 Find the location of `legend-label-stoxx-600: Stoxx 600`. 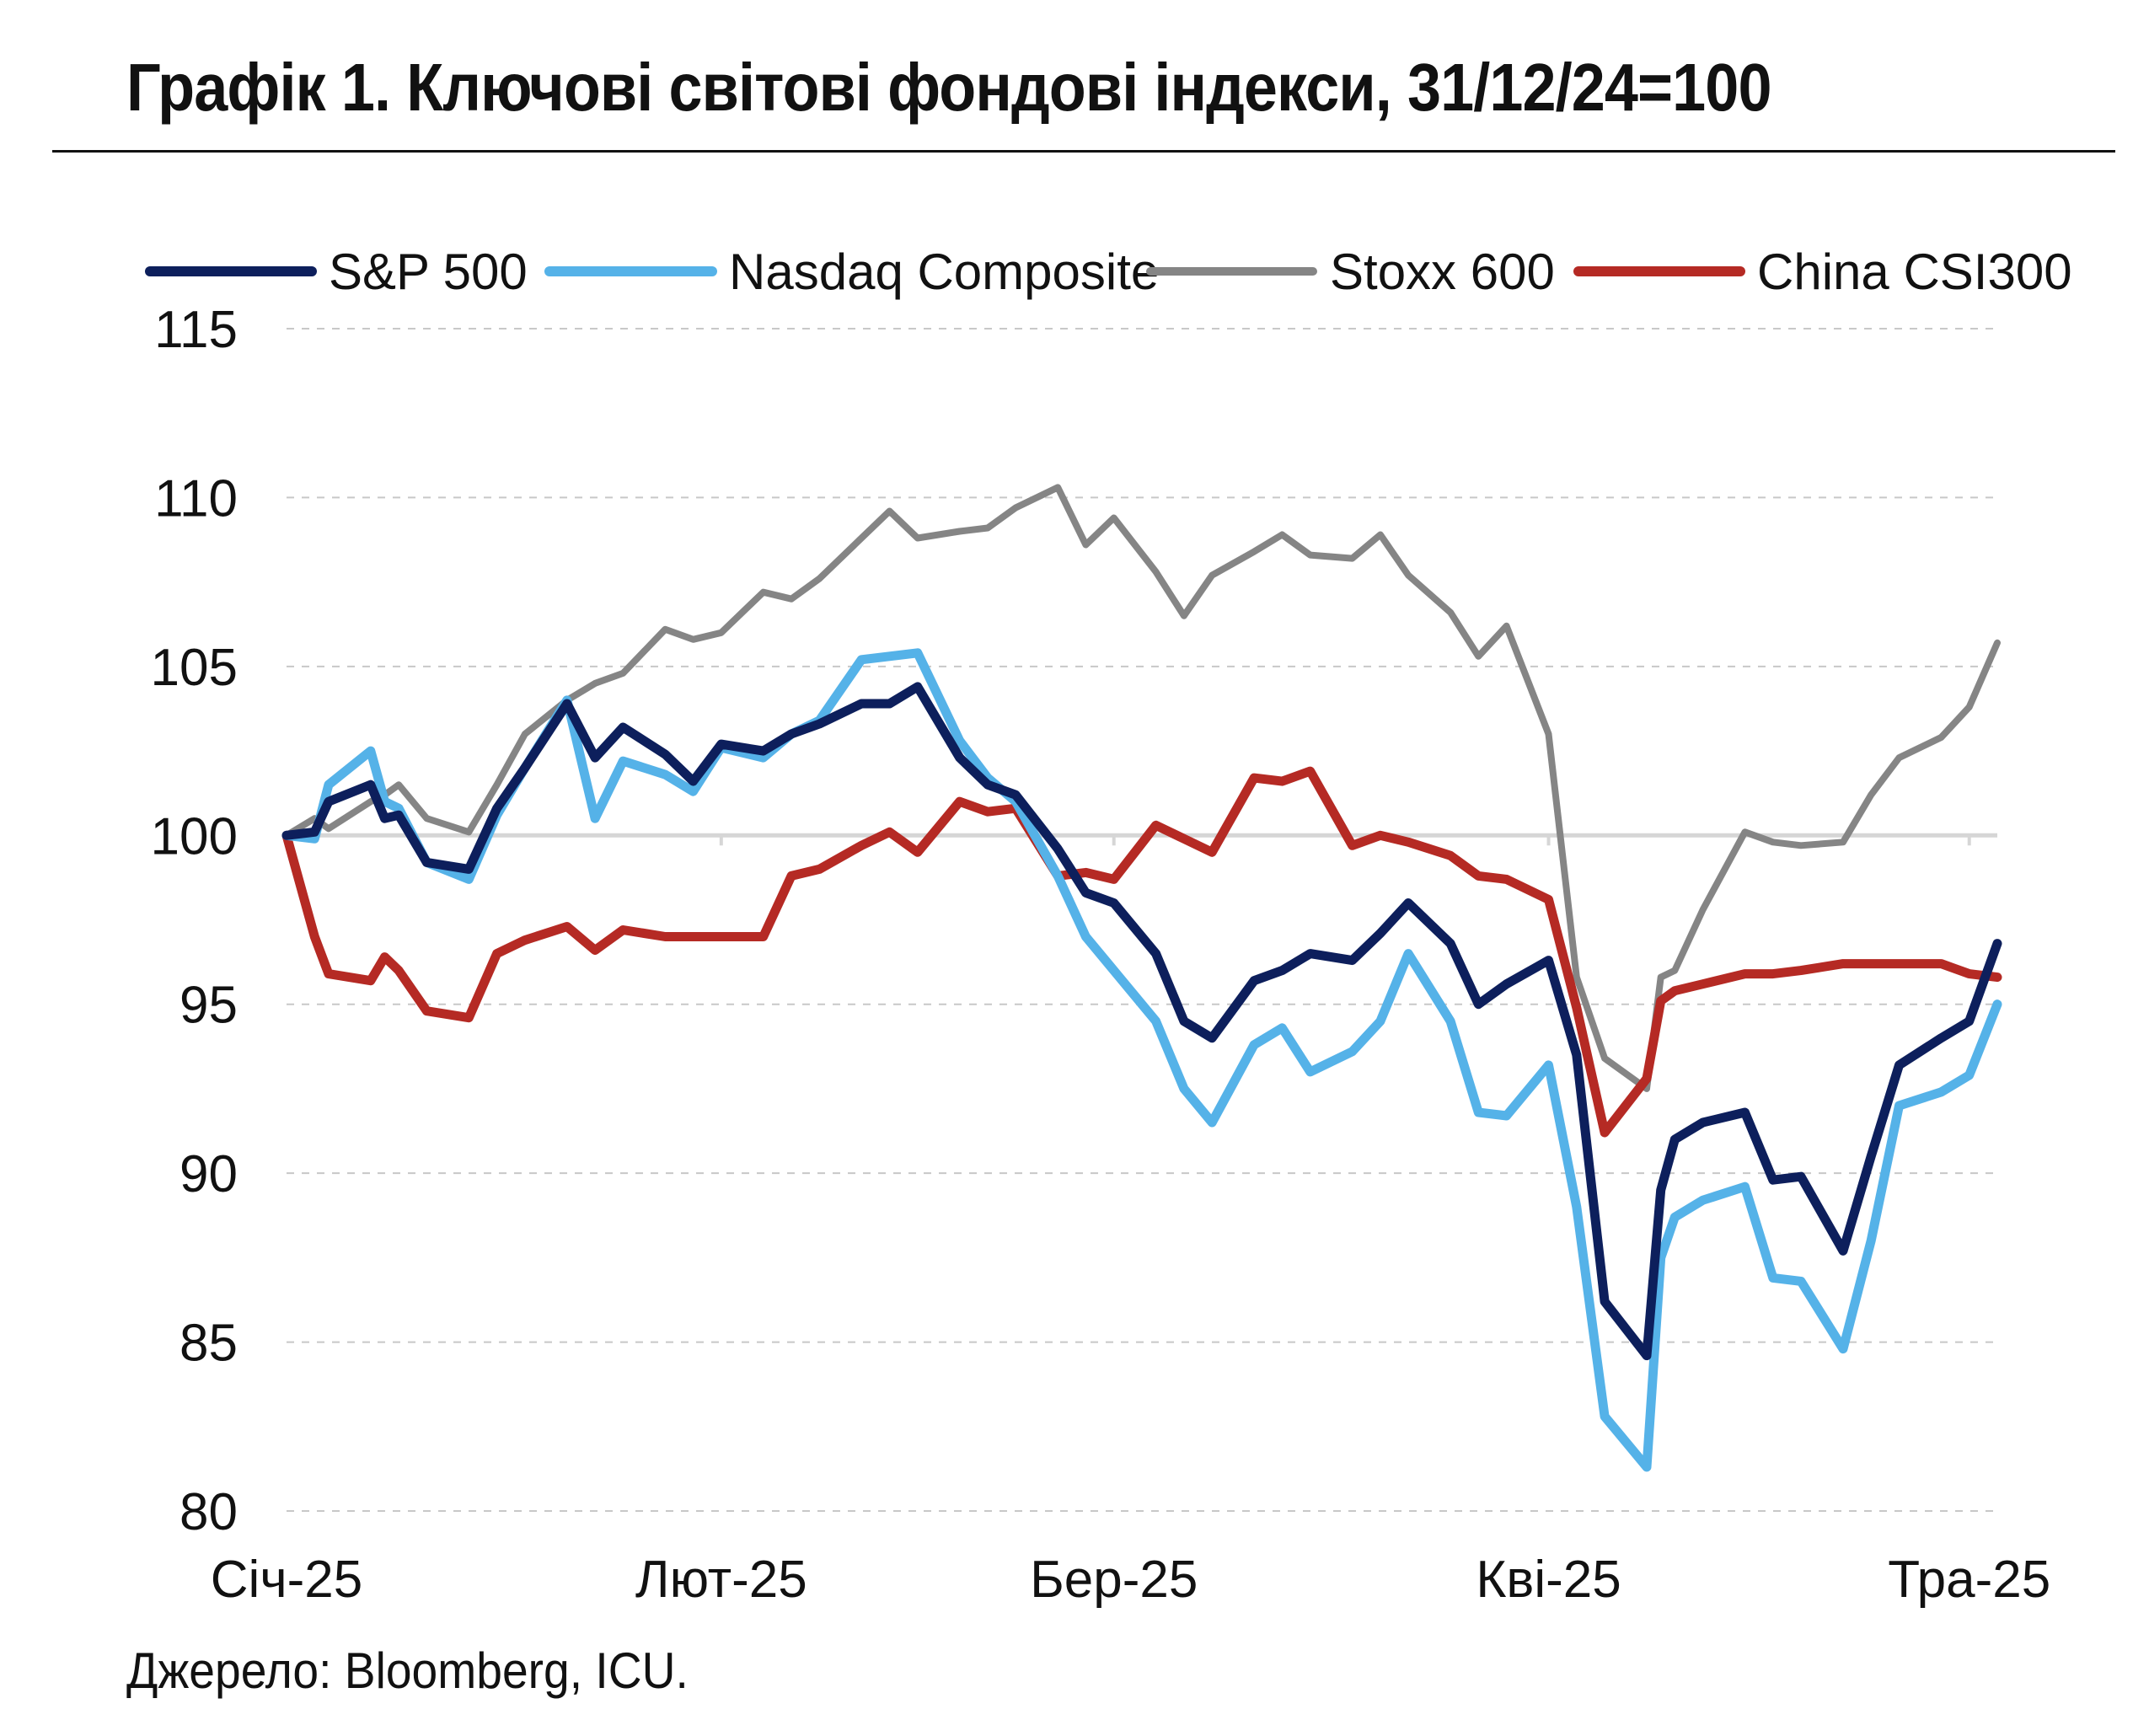

legend-label-stoxx-600: Stoxx 600 is located at coordinates (1442, 272).